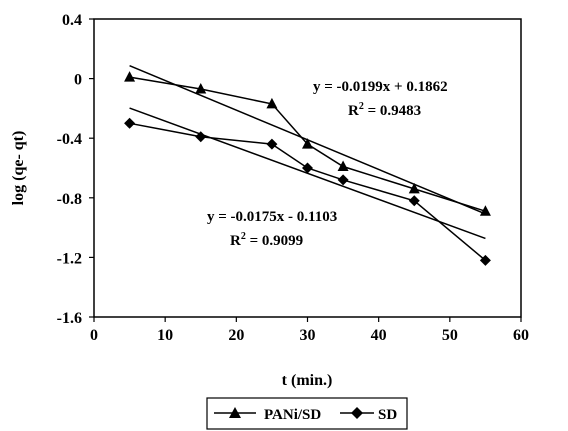  What do you see at coordinates (235, 412) in the screenshot?
I see `legend-triangle-icon` at bounding box center [235, 412].